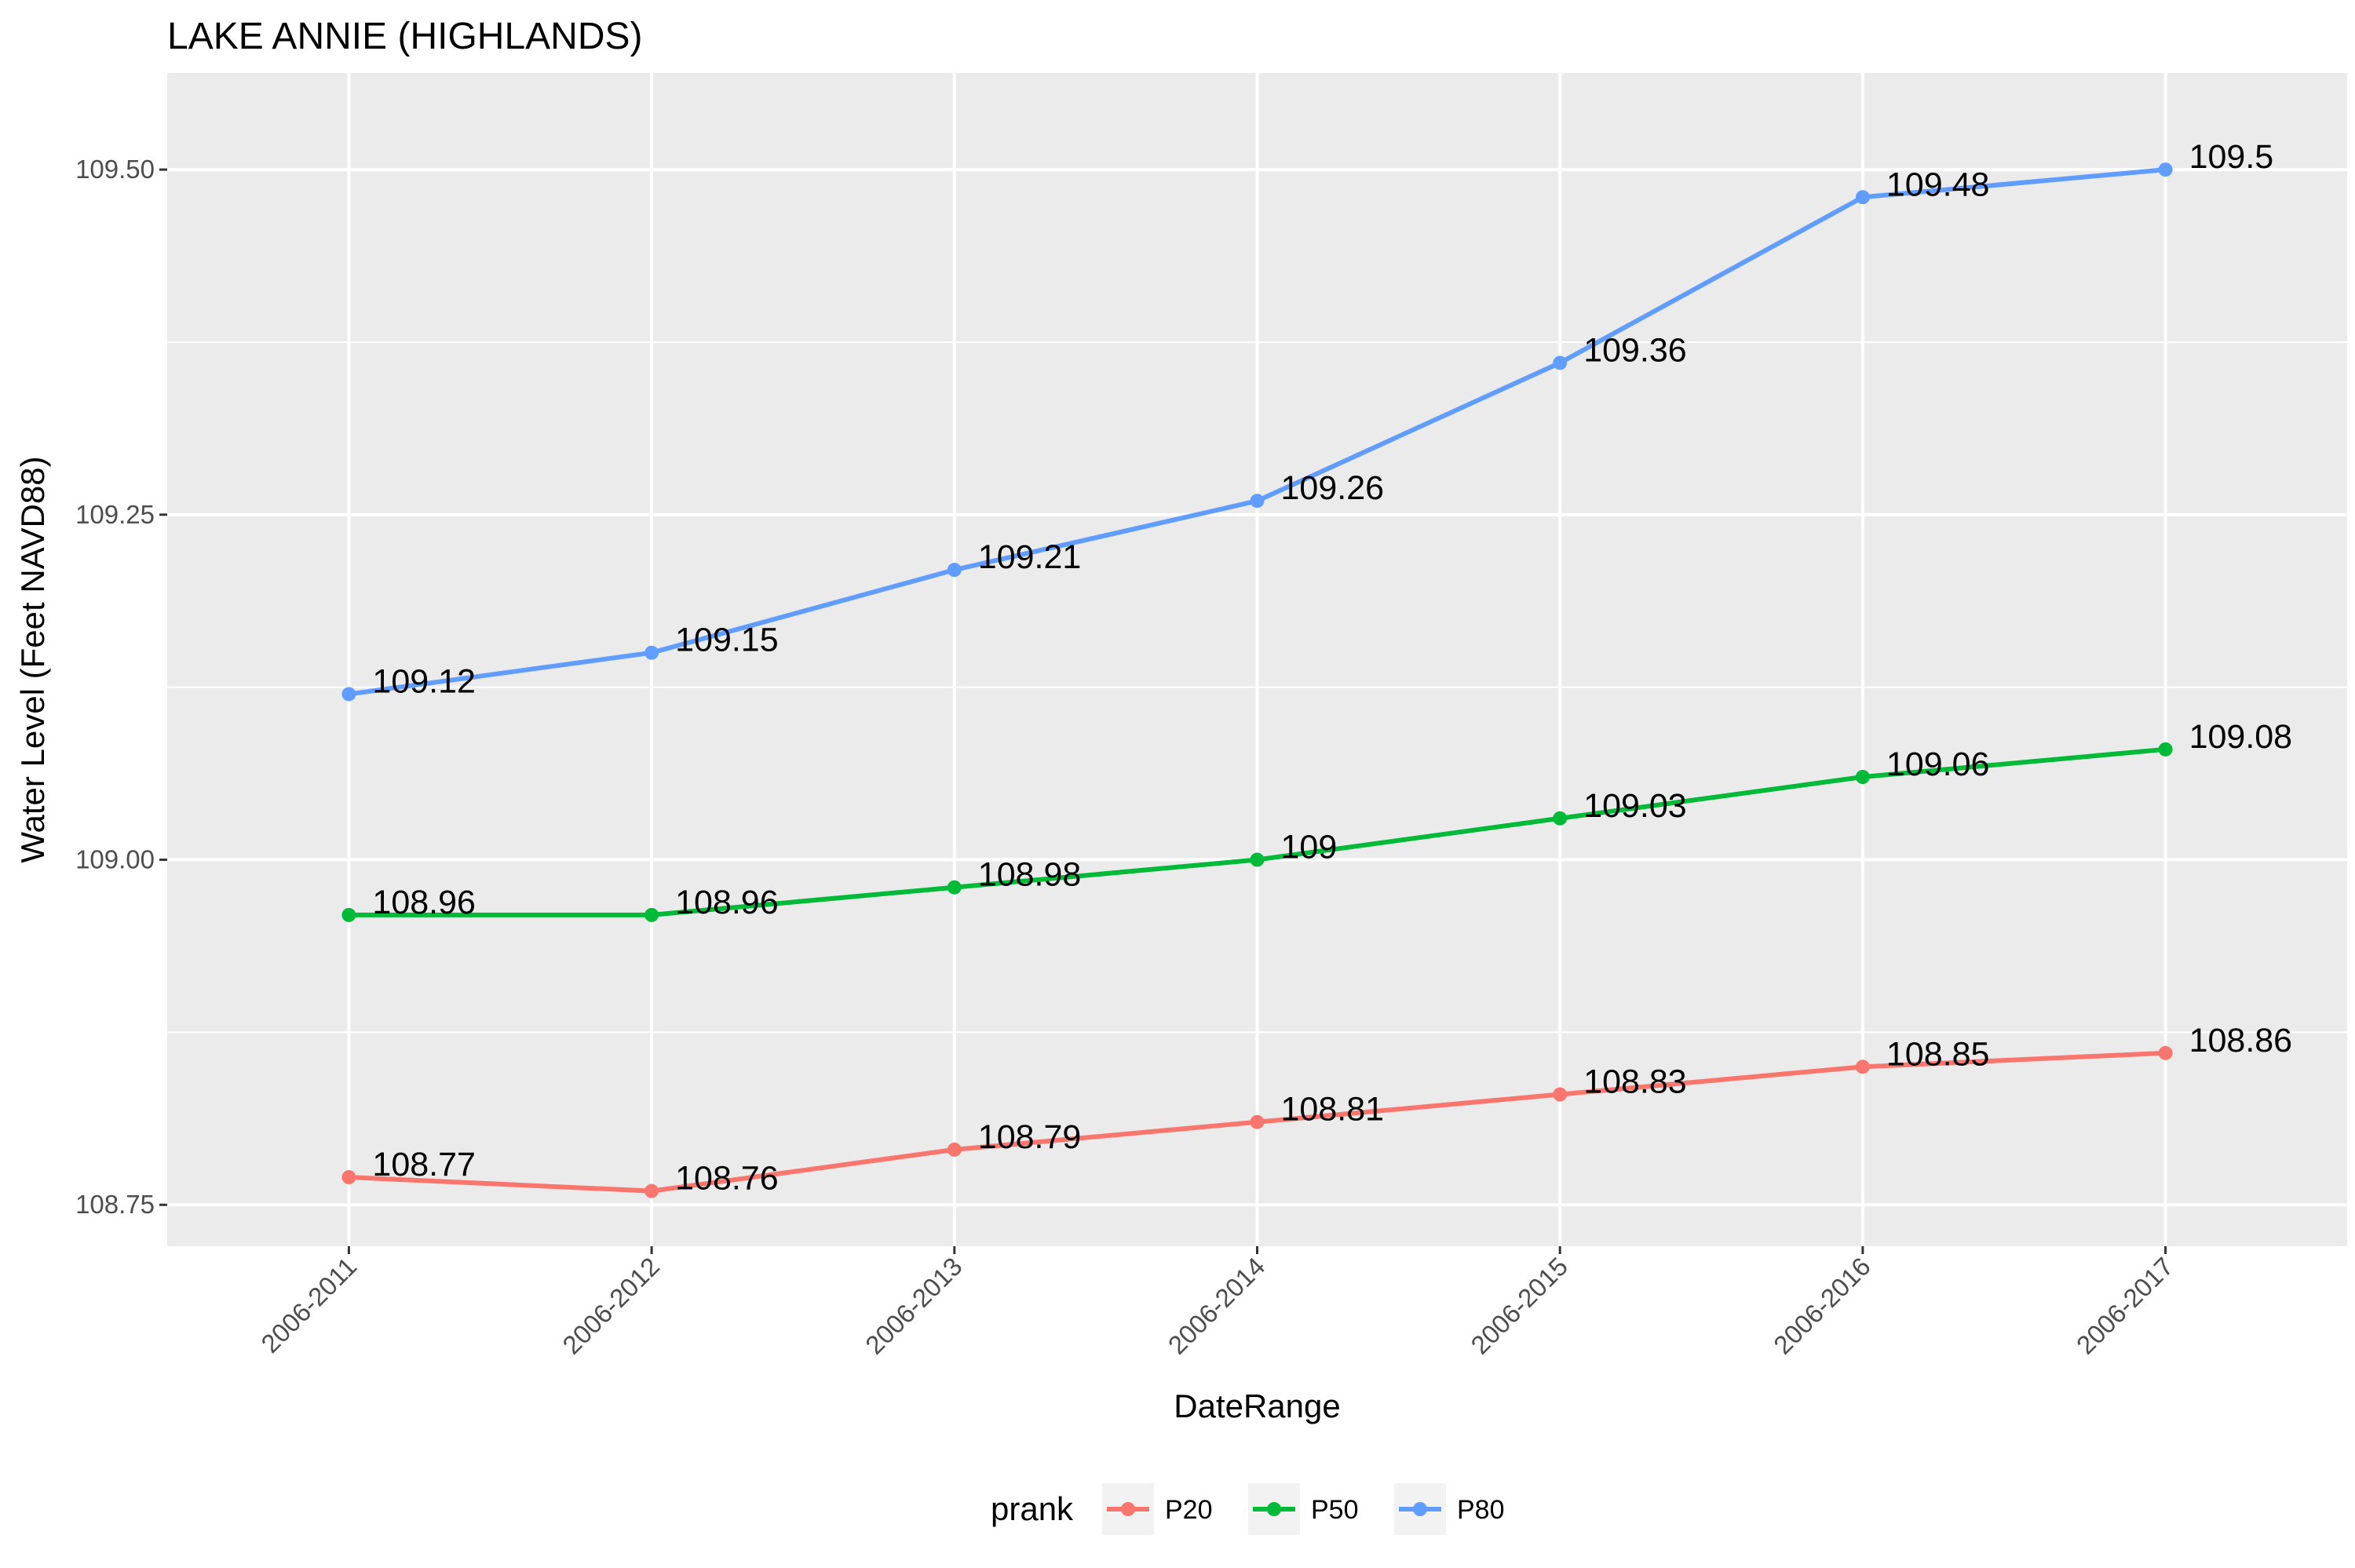  I want to click on data-label: 109.03, so click(1635, 806).